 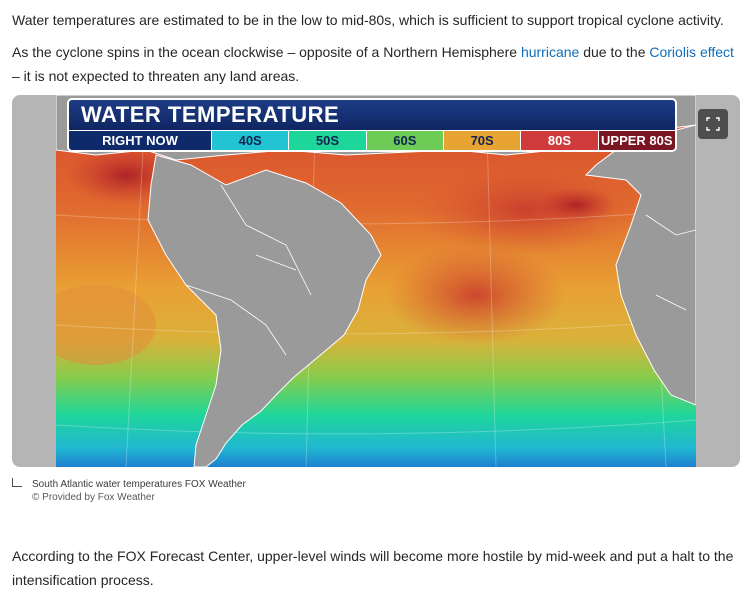 What do you see at coordinates (140, 140) in the screenshot?
I see `scale-label-right-now: RIGHT NOW` at bounding box center [140, 140].